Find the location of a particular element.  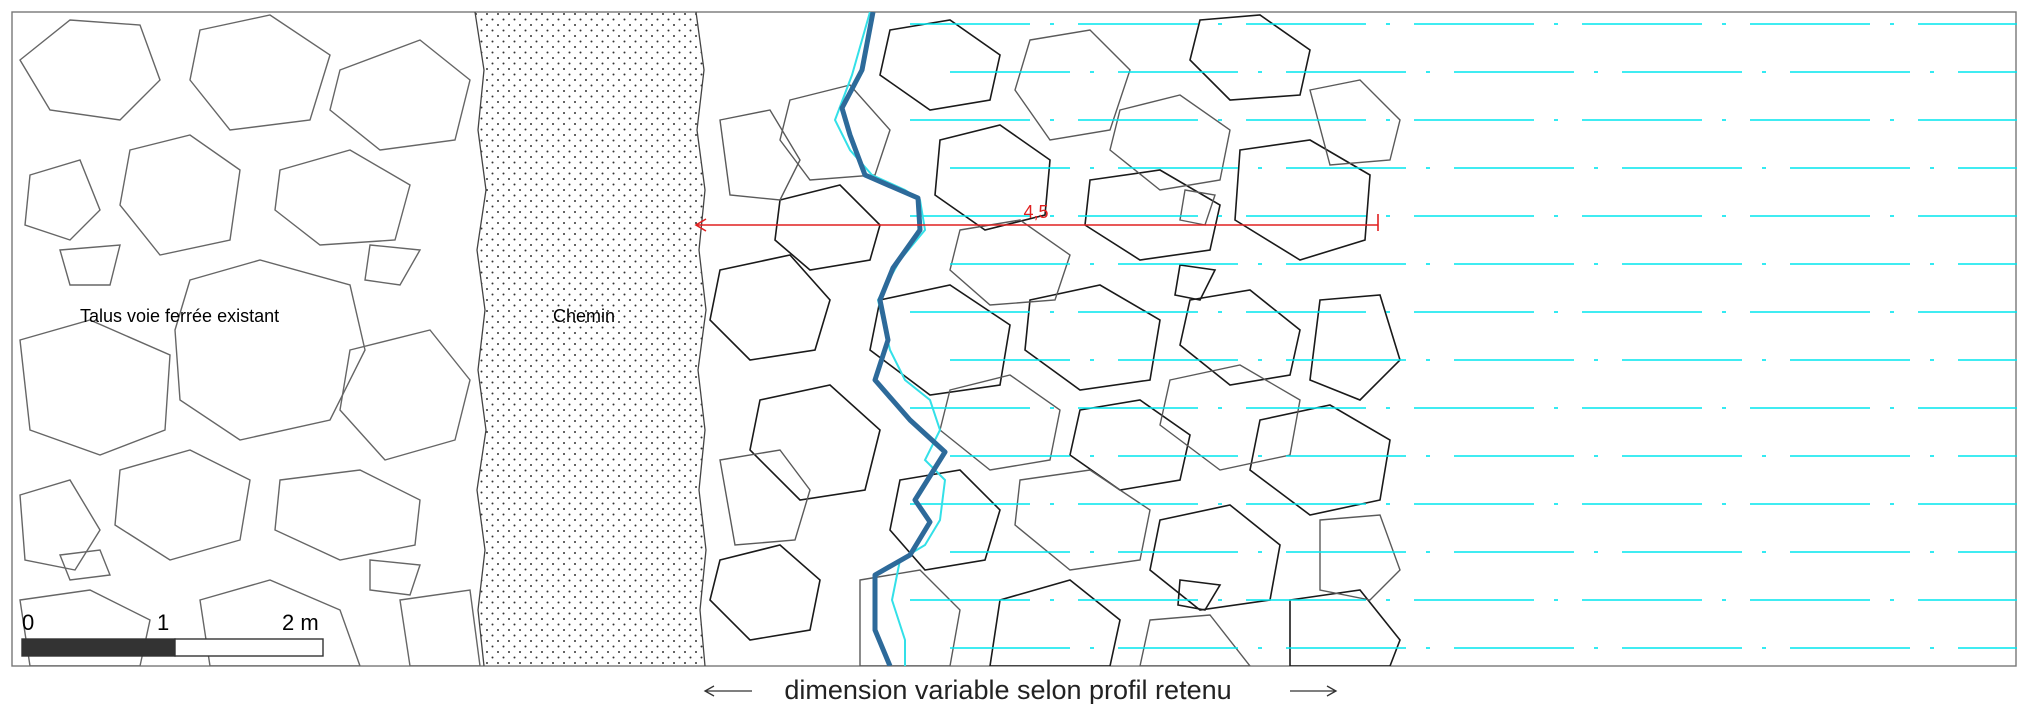

dimension-marker: 4,5 is located at coordinates (1036, 217).